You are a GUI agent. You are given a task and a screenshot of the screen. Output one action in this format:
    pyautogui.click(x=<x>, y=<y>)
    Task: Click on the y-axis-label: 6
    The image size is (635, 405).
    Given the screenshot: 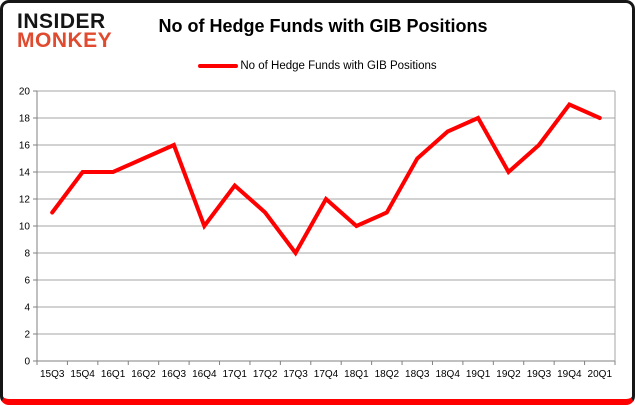 What is the action you would take?
    pyautogui.click(x=27, y=281)
    